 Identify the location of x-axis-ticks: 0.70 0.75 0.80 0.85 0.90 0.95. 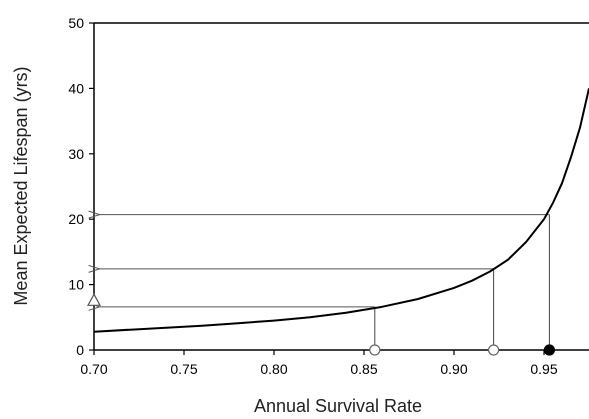
(319, 363).